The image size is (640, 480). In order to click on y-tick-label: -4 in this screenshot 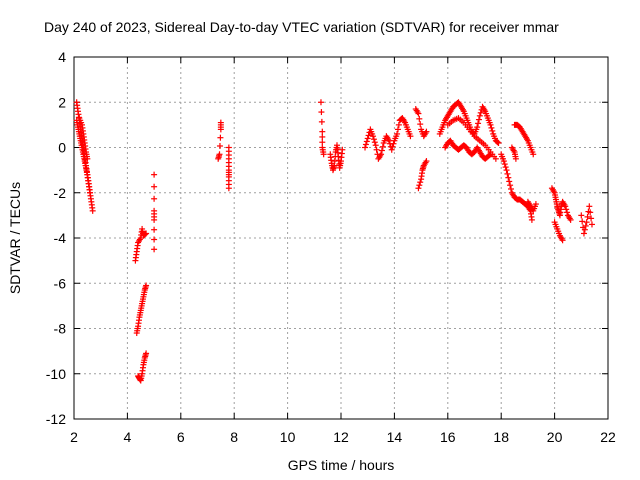, I will do `click(60, 238)`.